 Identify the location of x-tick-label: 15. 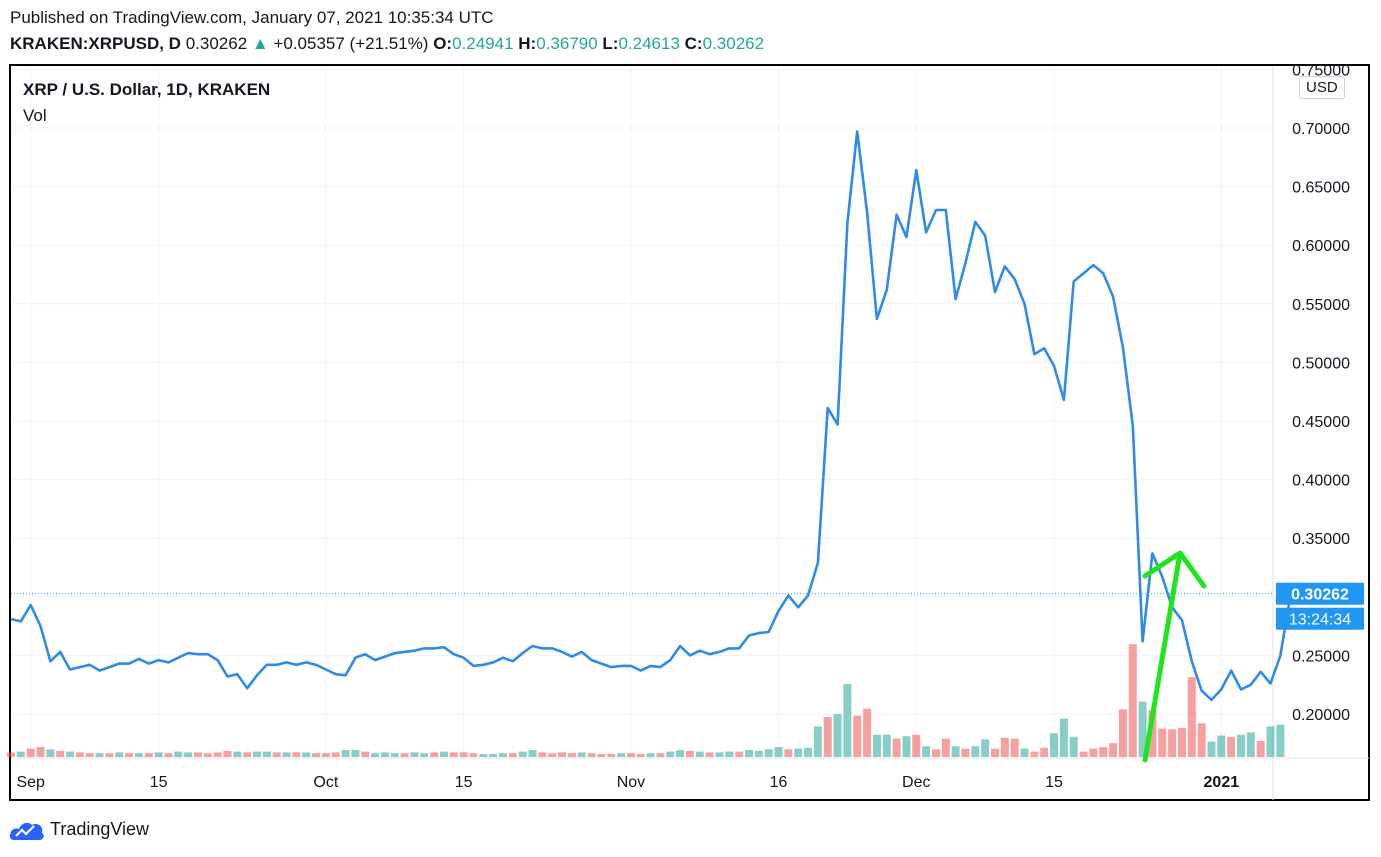
(1054, 782).